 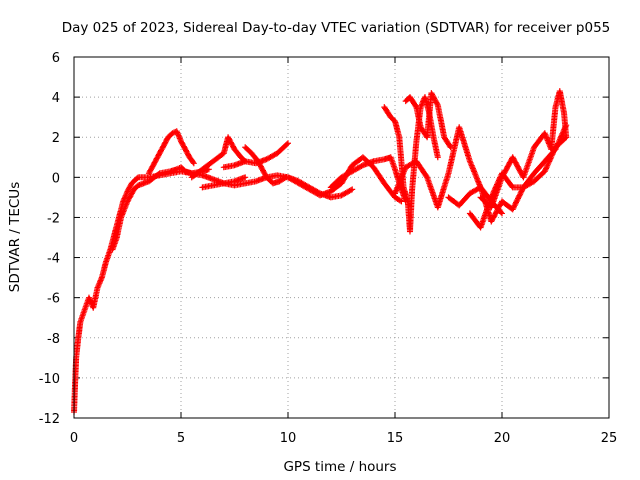 What do you see at coordinates (49, 379) in the screenshot?
I see `y-tick-label: -10` at bounding box center [49, 379].